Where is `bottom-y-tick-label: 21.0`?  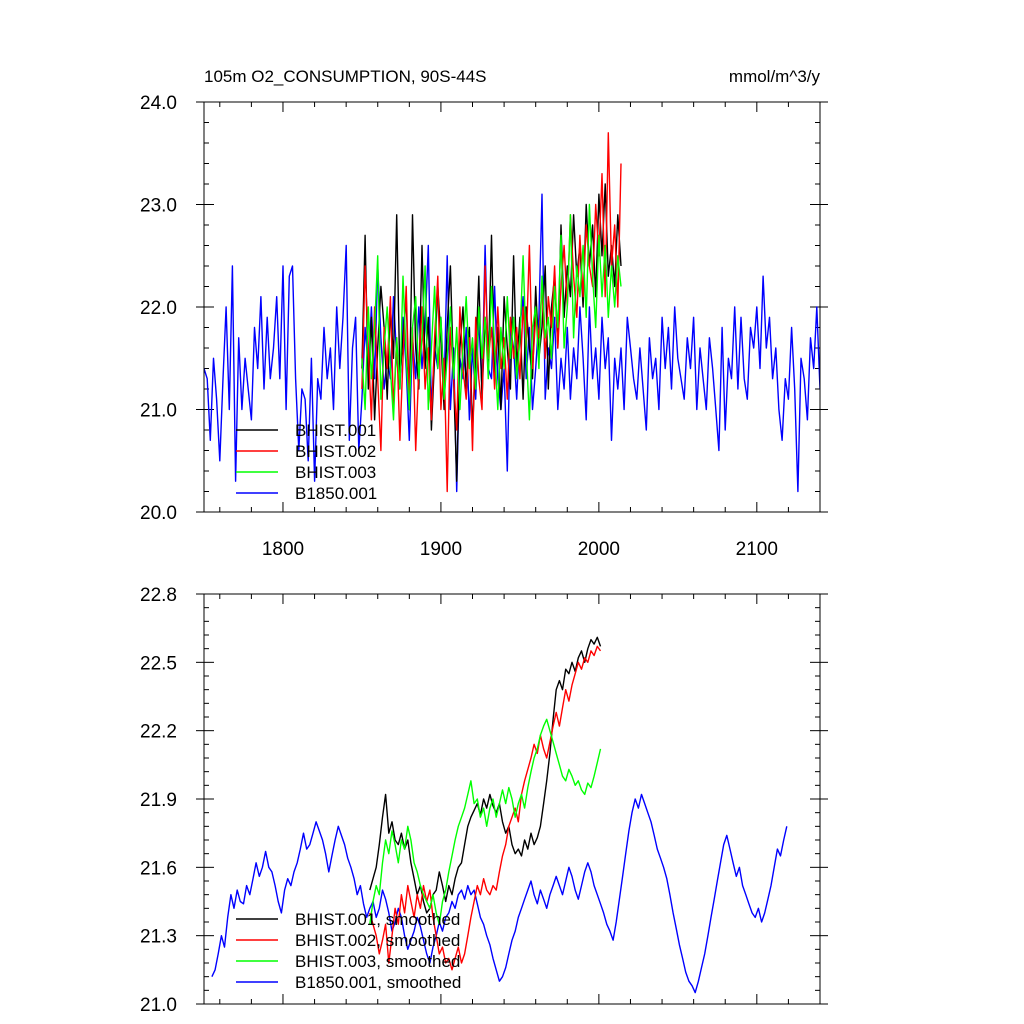 bottom-y-tick-label: 21.0 is located at coordinates (158, 1005).